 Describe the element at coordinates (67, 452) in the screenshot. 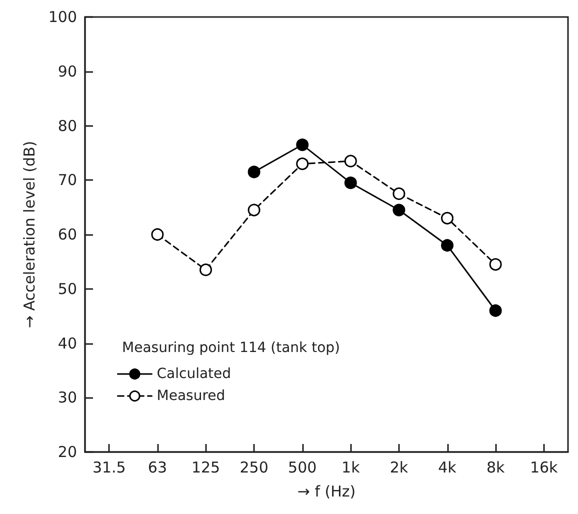

I see `y-tick-label: 20` at that location.